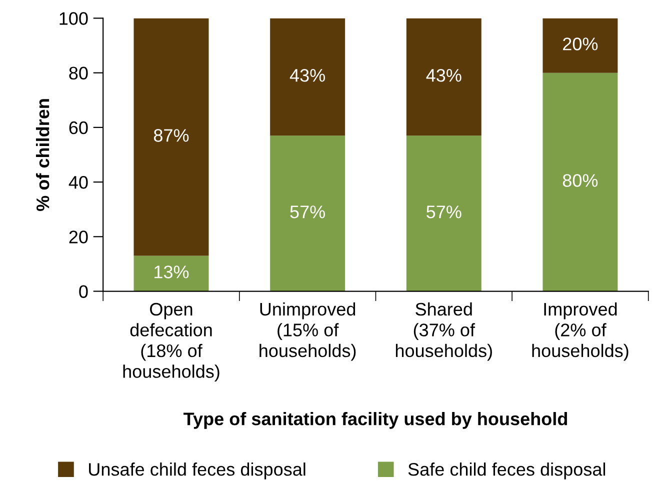 This screenshot has height=492, width=665. I want to click on y-tick-label: 60, so click(78, 127).